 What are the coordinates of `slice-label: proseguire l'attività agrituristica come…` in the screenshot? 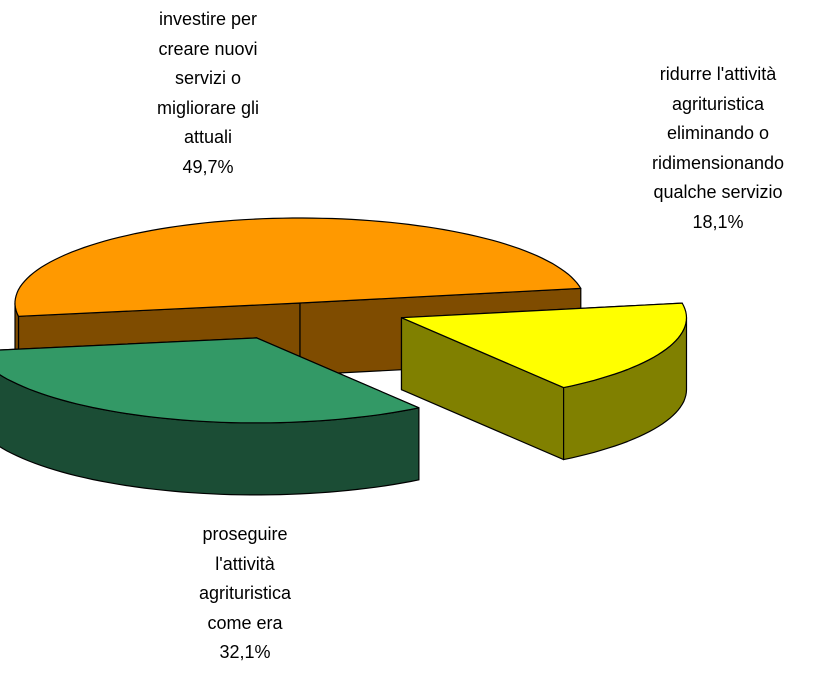 It's located at (245, 594).